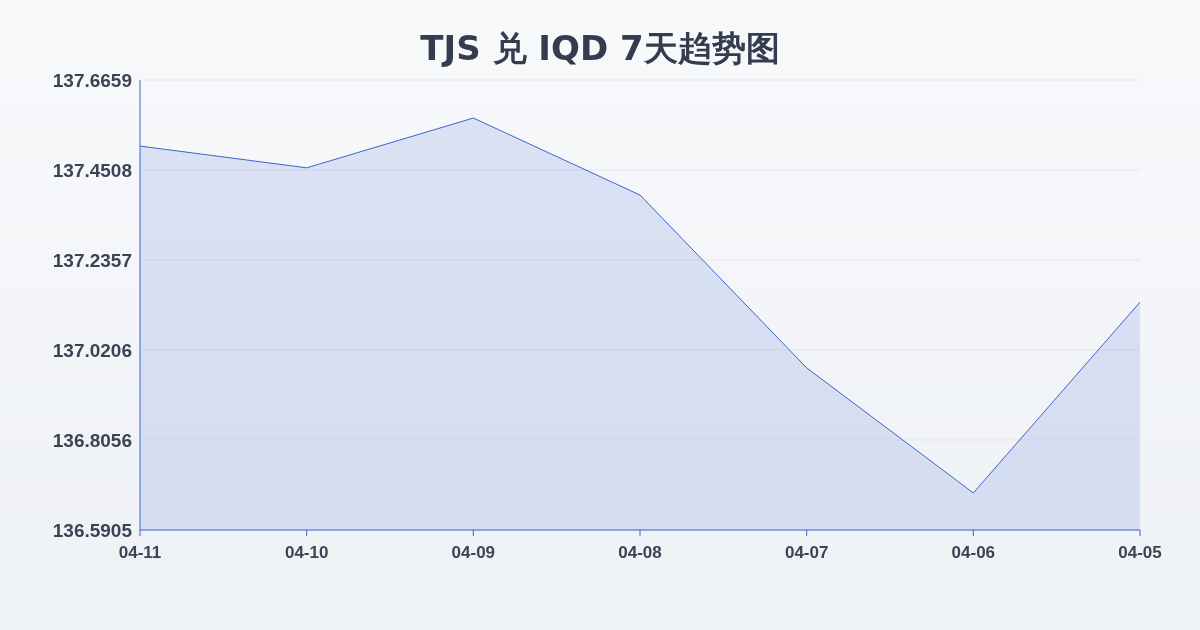 Image resolution: width=1200 pixels, height=630 pixels. What do you see at coordinates (92, 350) in the screenshot?
I see `y-tick-label: 137.0206` at bounding box center [92, 350].